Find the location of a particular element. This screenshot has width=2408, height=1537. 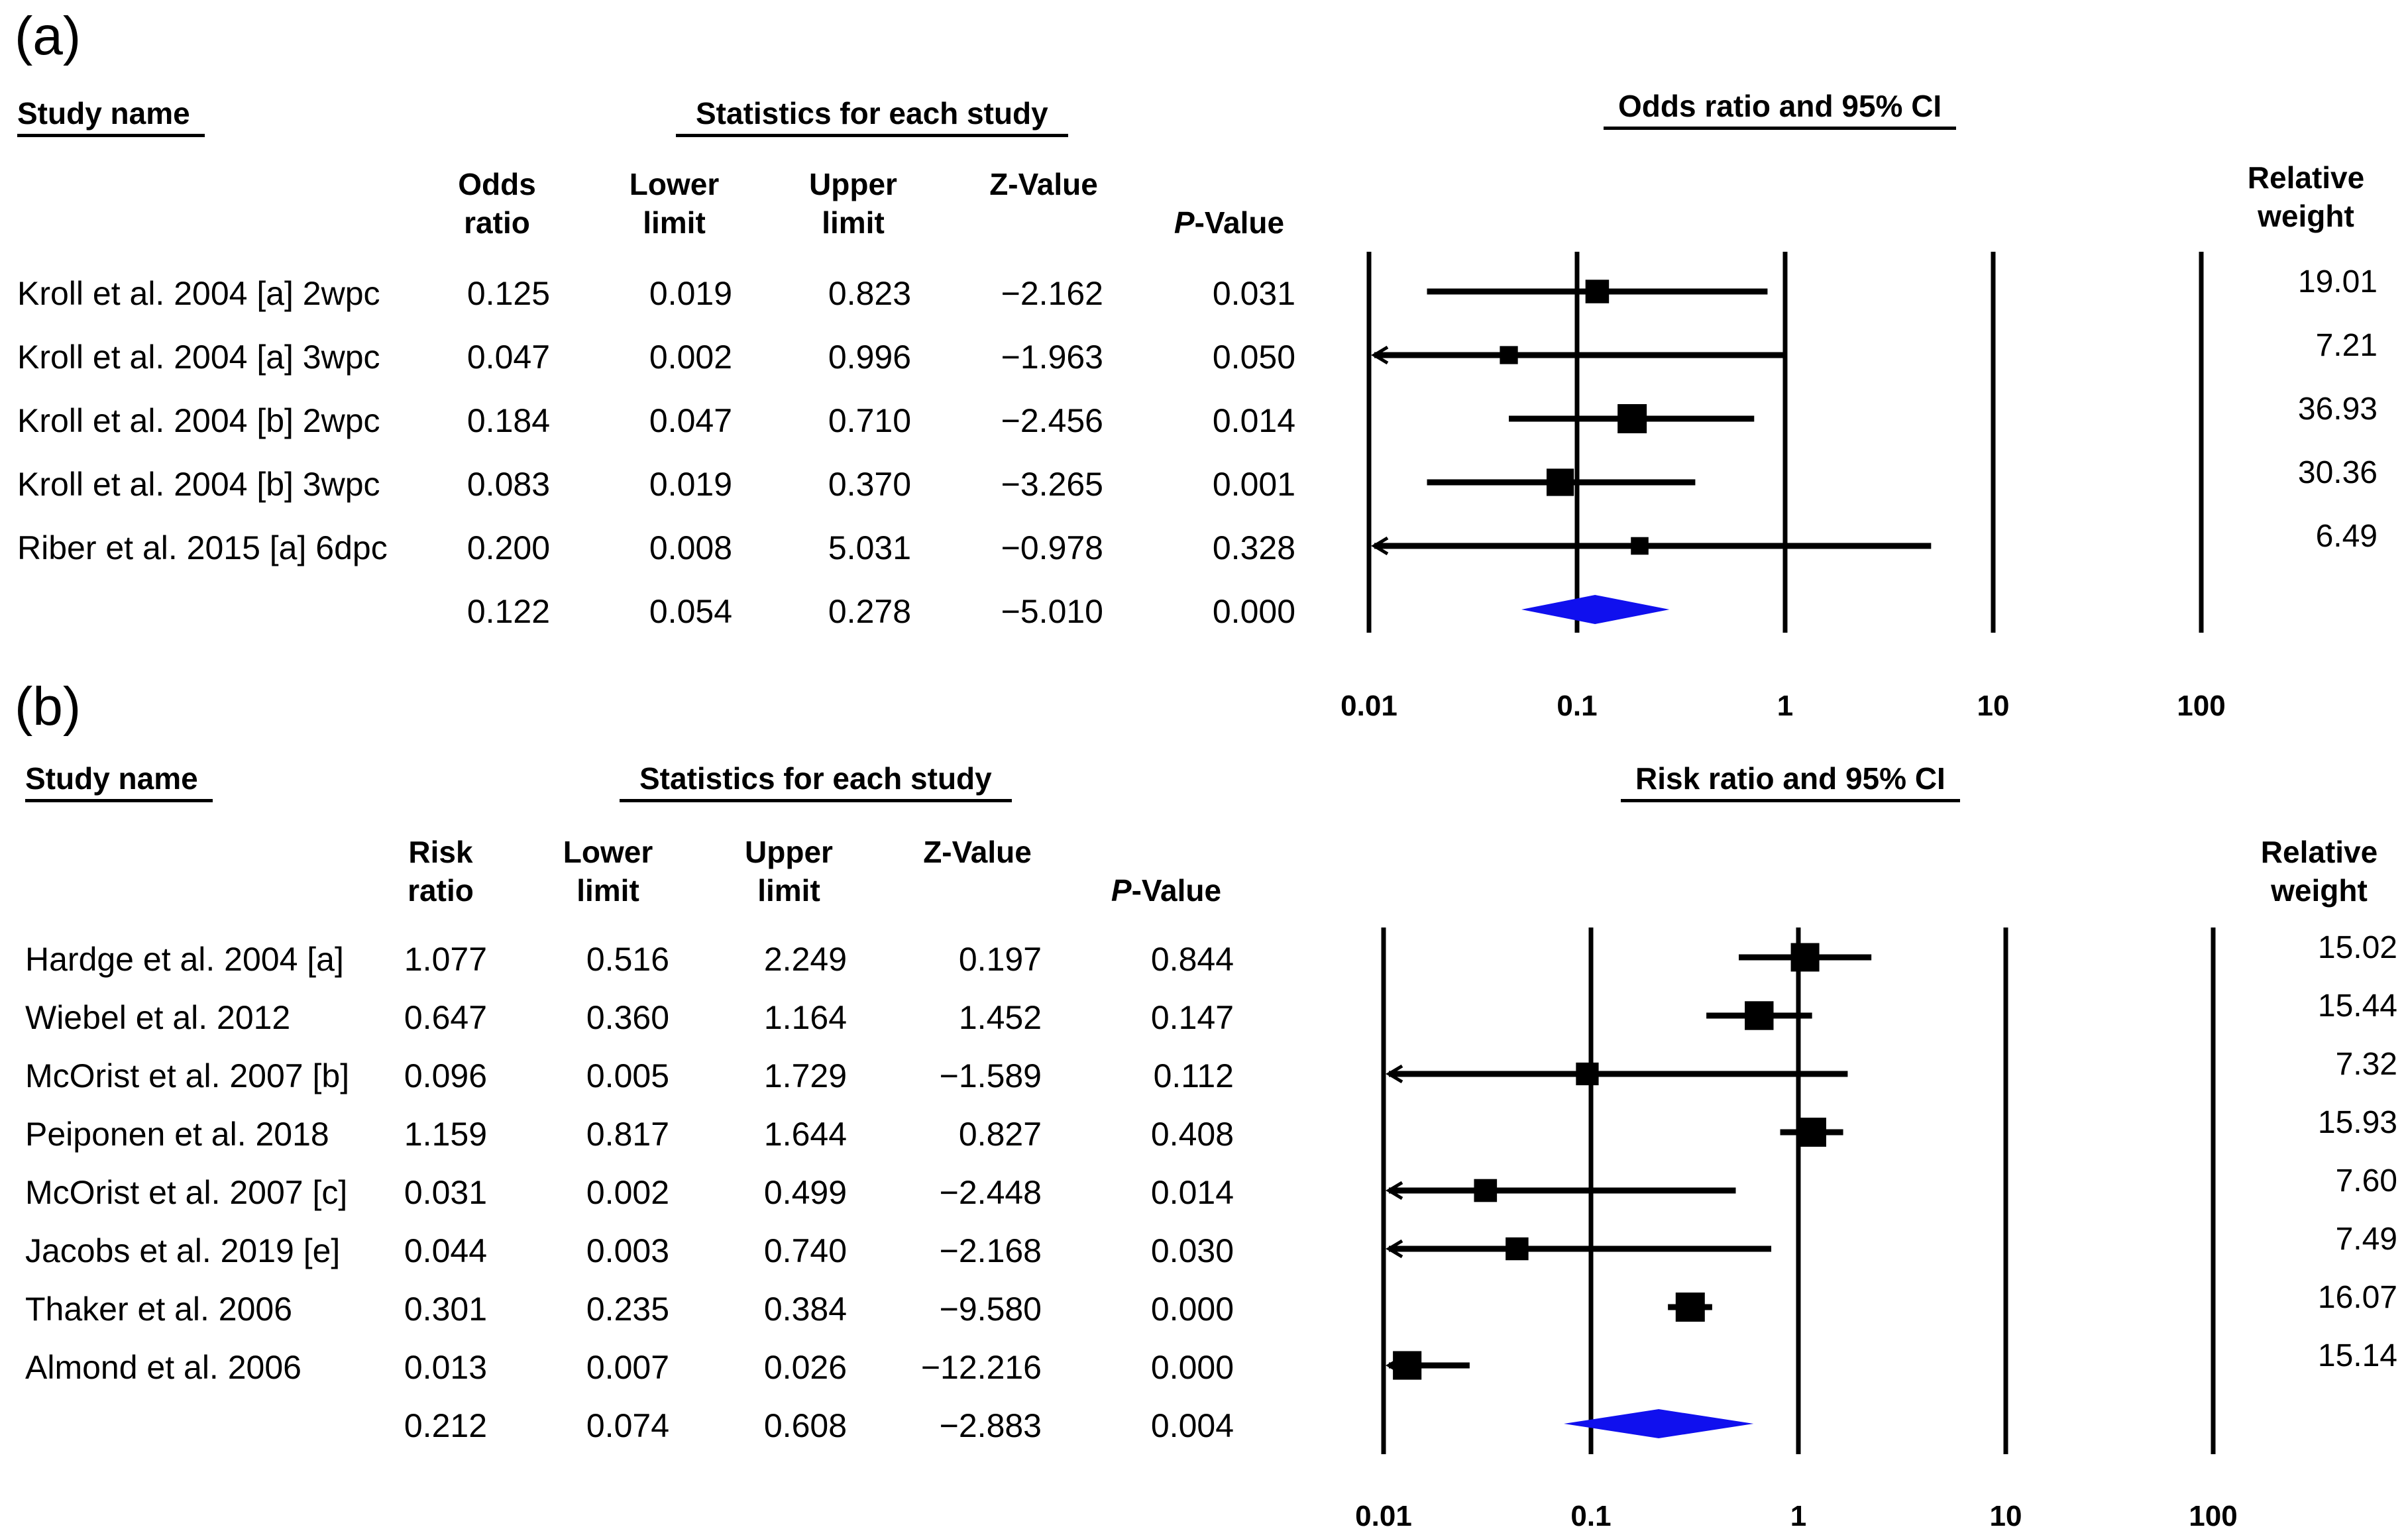

study-name: Thaker et al. 2006 is located at coordinates (159, 1309).